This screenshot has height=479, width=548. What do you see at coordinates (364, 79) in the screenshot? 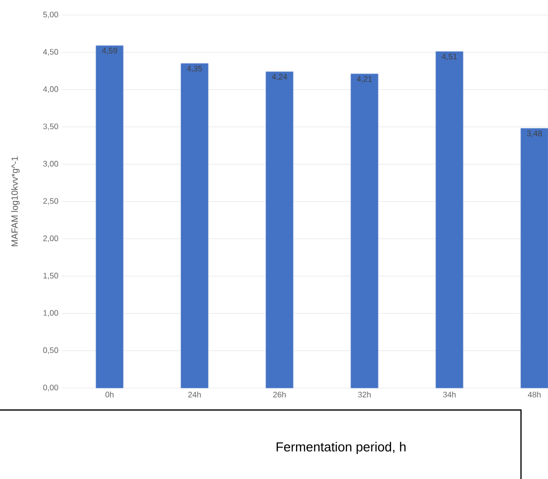
I see `data-label: 4,21` at bounding box center [364, 79].